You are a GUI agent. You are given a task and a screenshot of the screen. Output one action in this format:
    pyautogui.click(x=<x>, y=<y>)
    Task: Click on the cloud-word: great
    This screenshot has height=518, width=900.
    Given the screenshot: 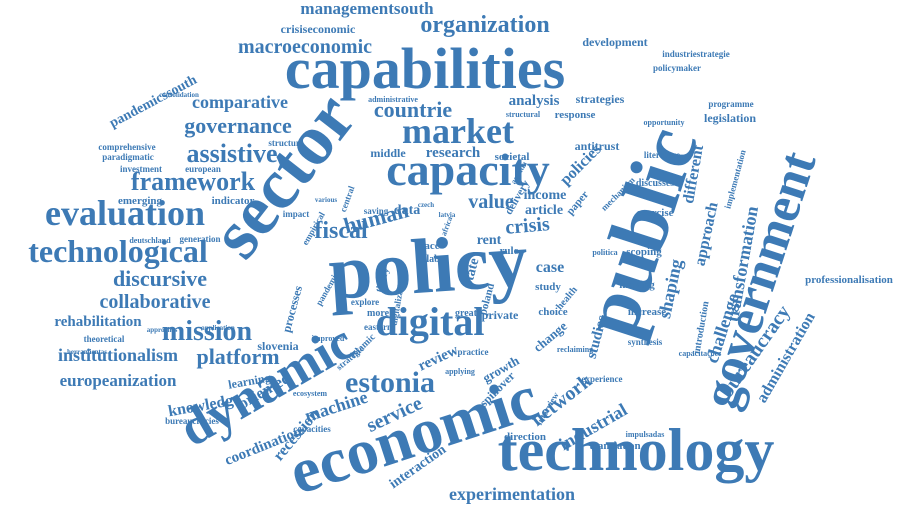 What is the action you would take?
    pyautogui.click(x=466, y=313)
    